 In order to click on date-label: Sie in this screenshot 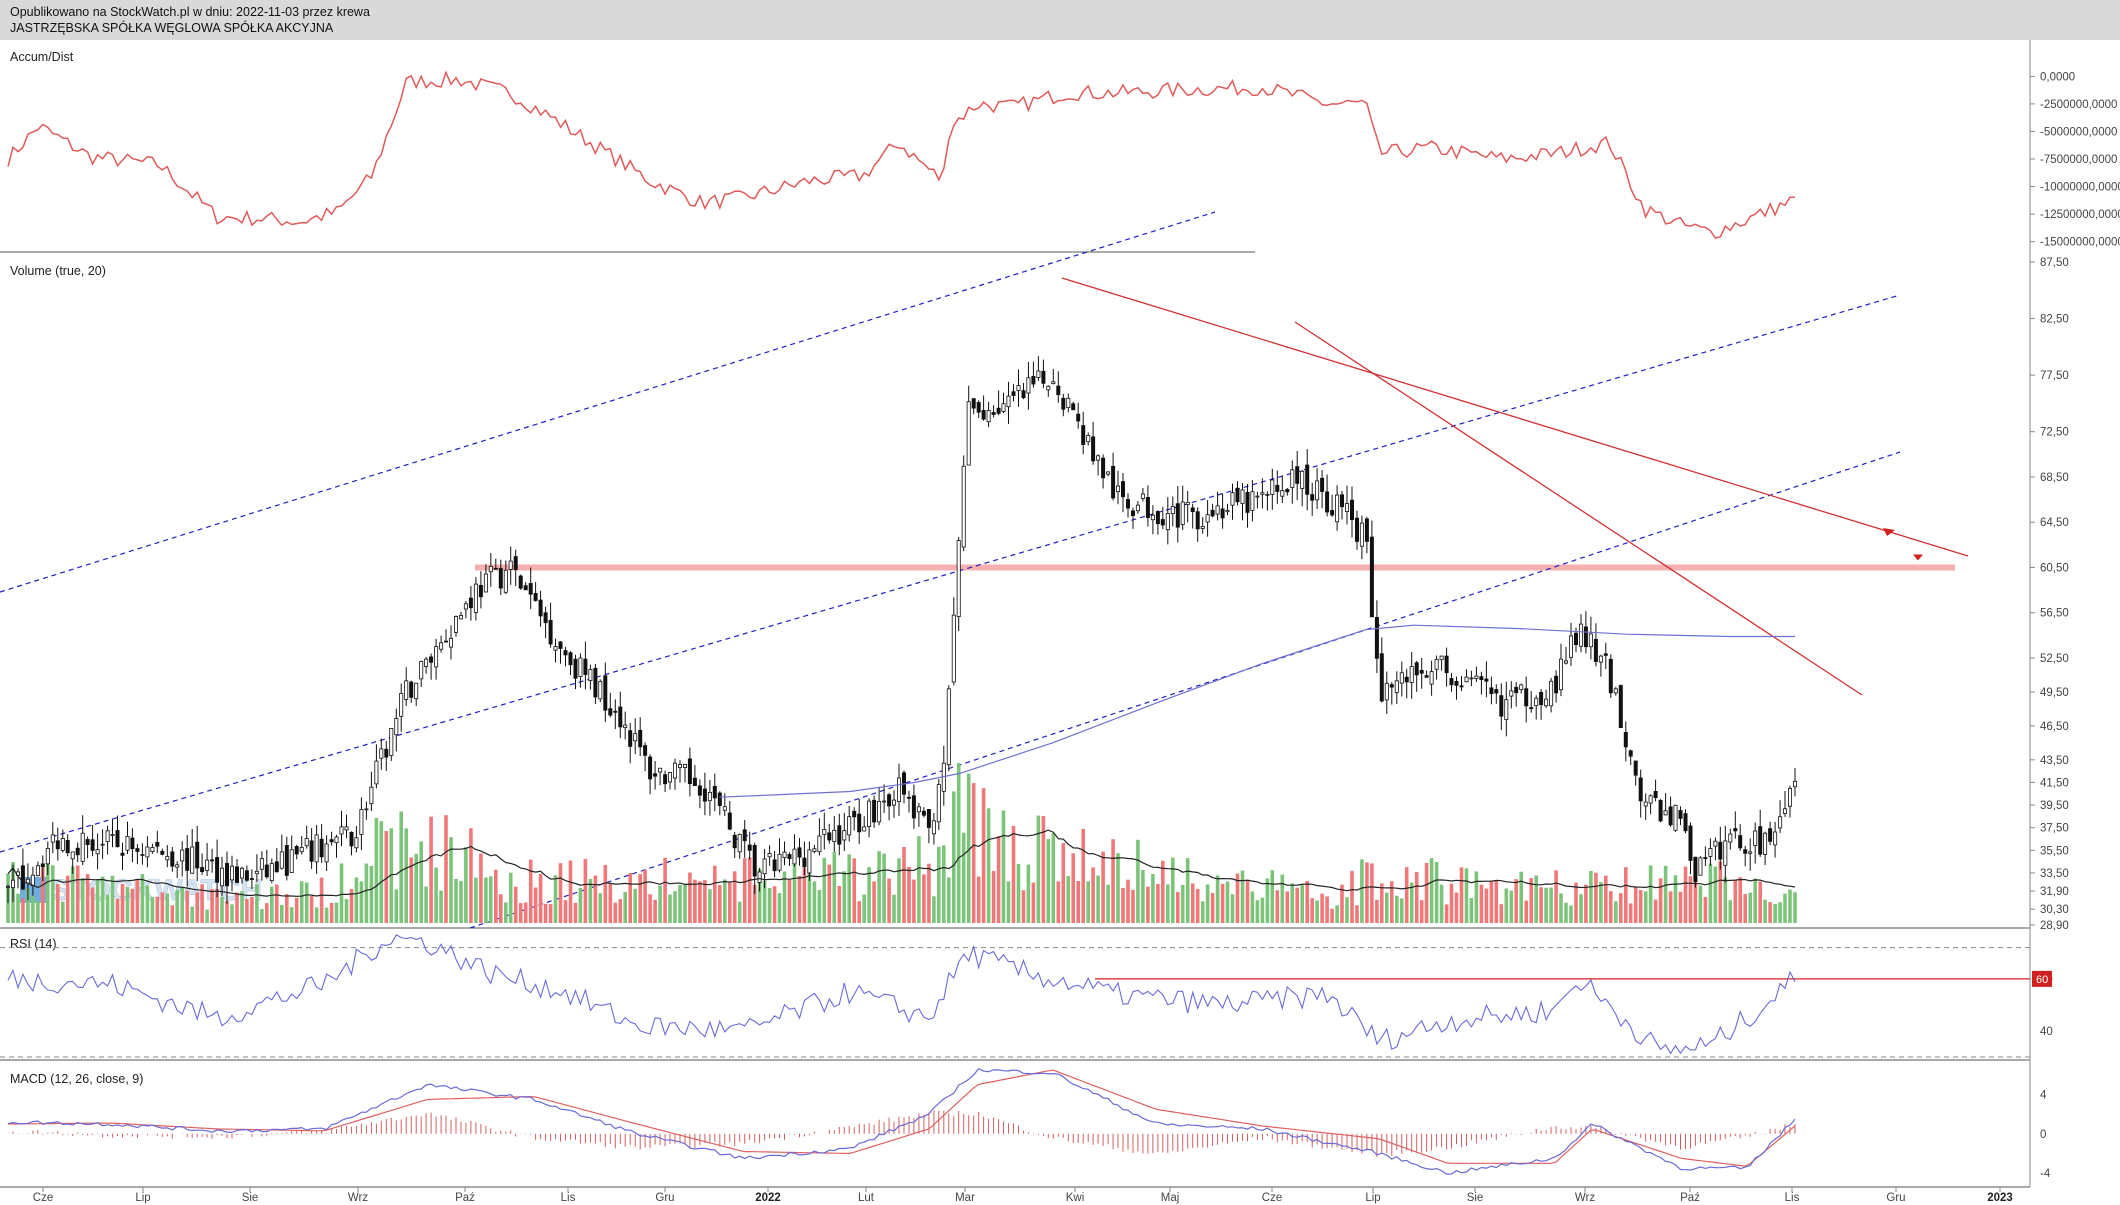, I will do `click(250, 1198)`.